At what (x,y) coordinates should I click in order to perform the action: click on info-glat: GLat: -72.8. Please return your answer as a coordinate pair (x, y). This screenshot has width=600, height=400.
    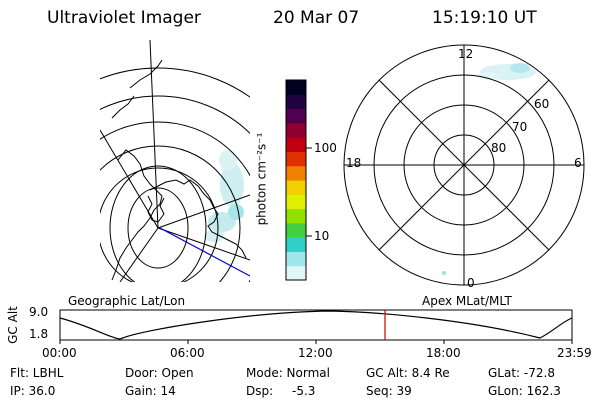
    Looking at the image, I should click on (521, 373).